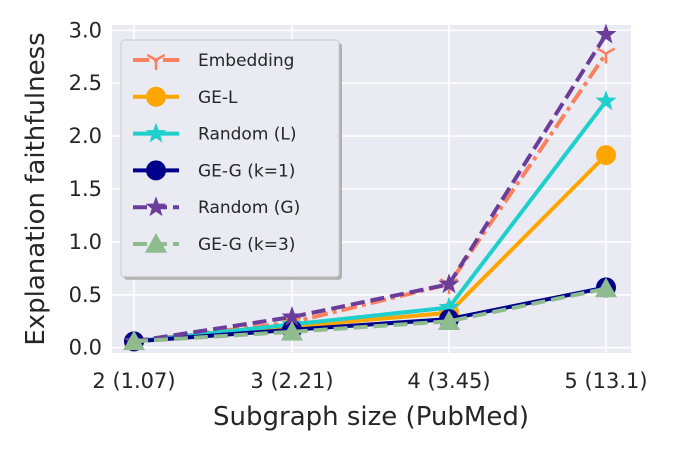 The height and width of the screenshot is (452, 677). I want to click on legend-item: GE-G (k=1), so click(214, 170).